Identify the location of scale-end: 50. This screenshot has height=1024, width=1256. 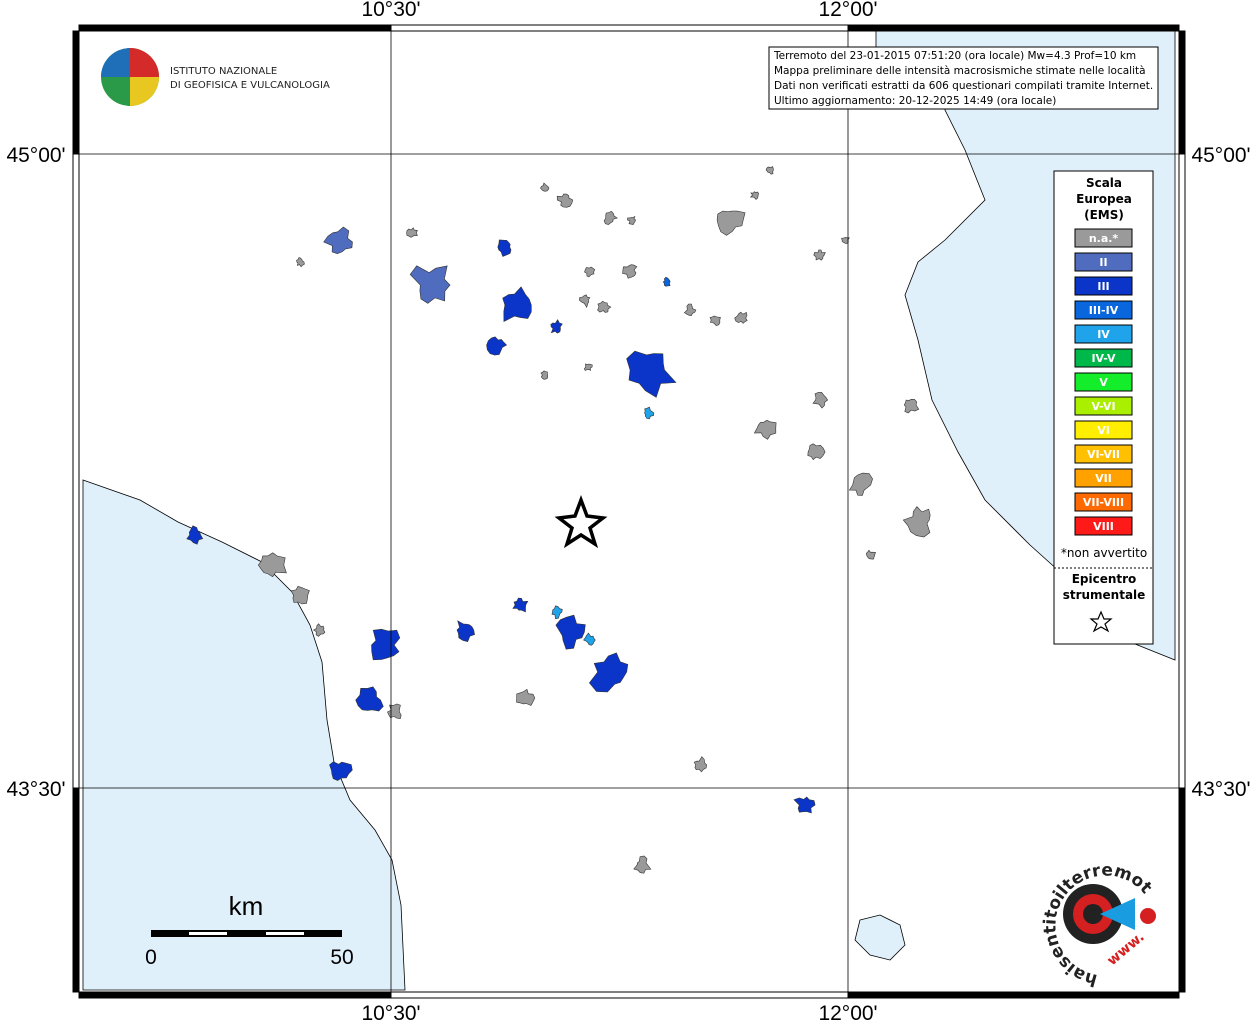
(341, 957).